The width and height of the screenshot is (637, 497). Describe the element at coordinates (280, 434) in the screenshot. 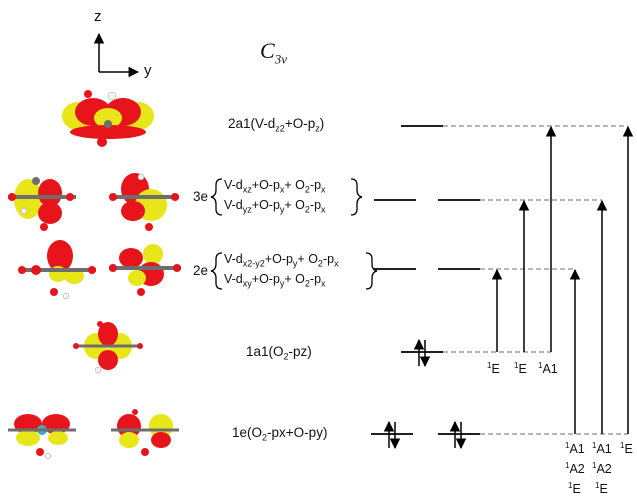

I see `label-1e: 1e(O2-px+O-py)` at that location.